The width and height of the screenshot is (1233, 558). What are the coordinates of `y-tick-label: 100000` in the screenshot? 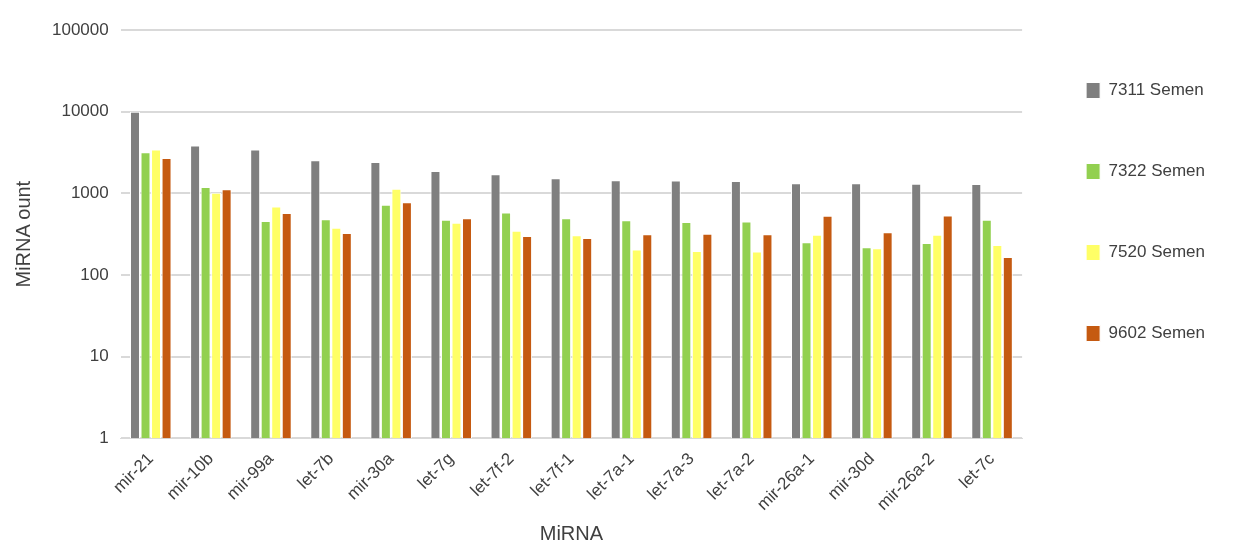 It's located at (80, 29).